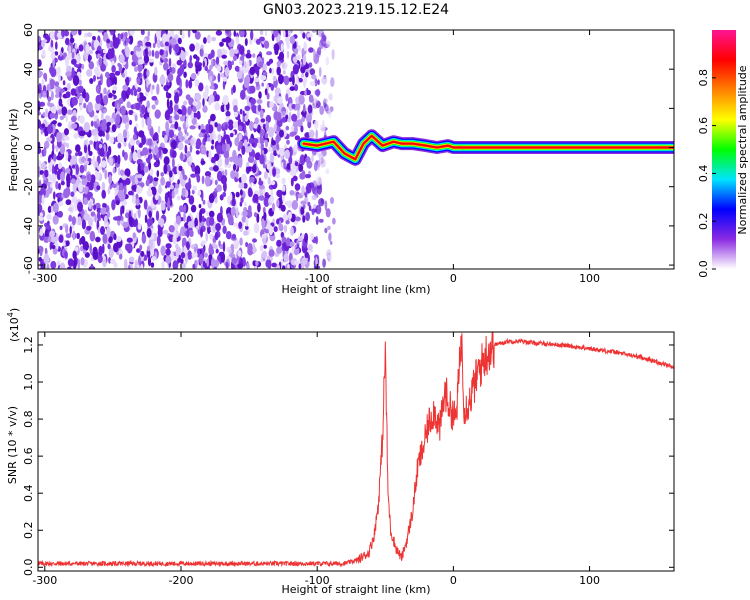 This screenshot has height=600, width=750. Describe the element at coordinates (13, 150) in the screenshot. I see `spectrogram-y-axis-label: Frequency (Hz)` at that location.